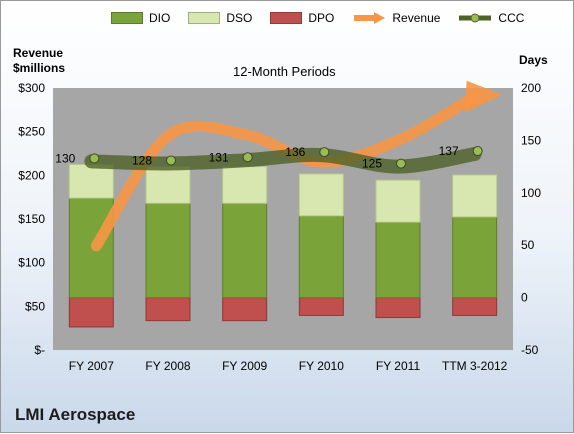 The height and width of the screenshot is (434, 574). Describe the element at coordinates (530, 350) in the screenshot. I see `right-tick-label: -50` at that location.